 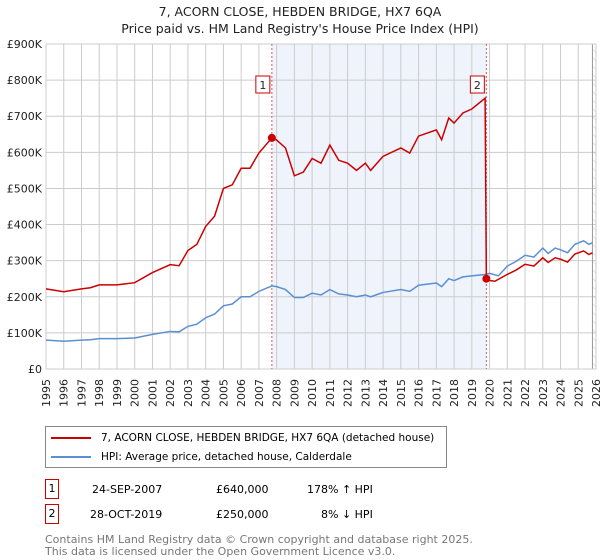 What do you see at coordinates (525, 393) in the screenshot?
I see `x-tick-label: 2022` at bounding box center [525, 393].